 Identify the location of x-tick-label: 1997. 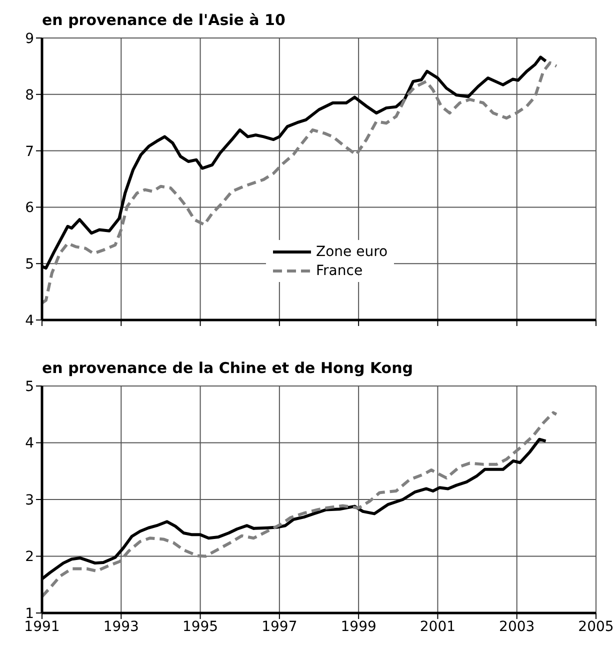
(280, 626).